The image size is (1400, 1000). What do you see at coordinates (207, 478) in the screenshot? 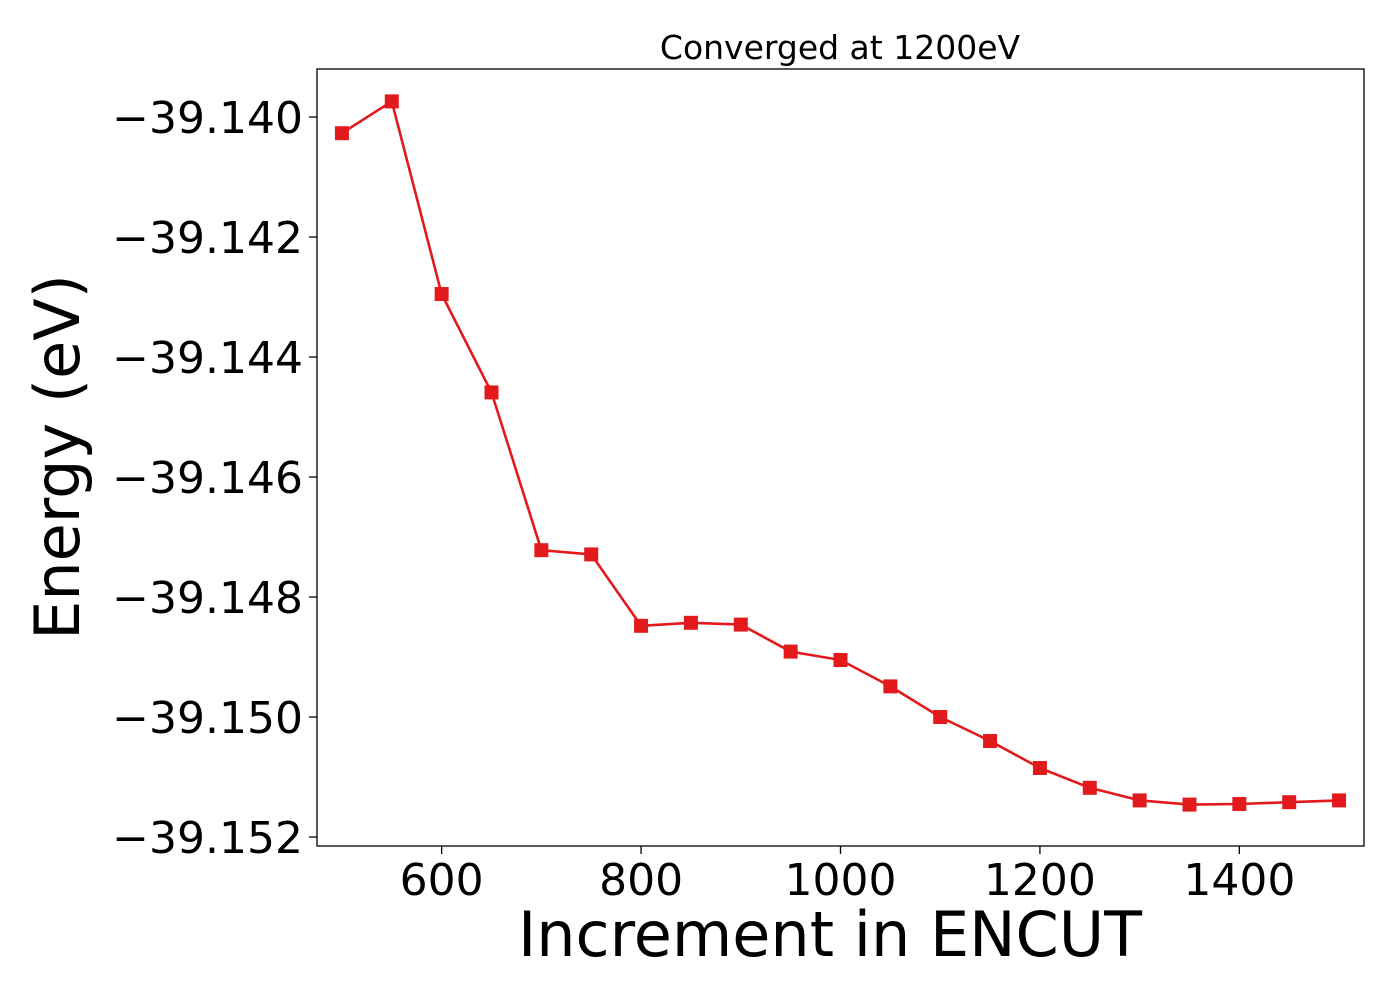
I see `y-tick-label: −39.146` at bounding box center [207, 478].